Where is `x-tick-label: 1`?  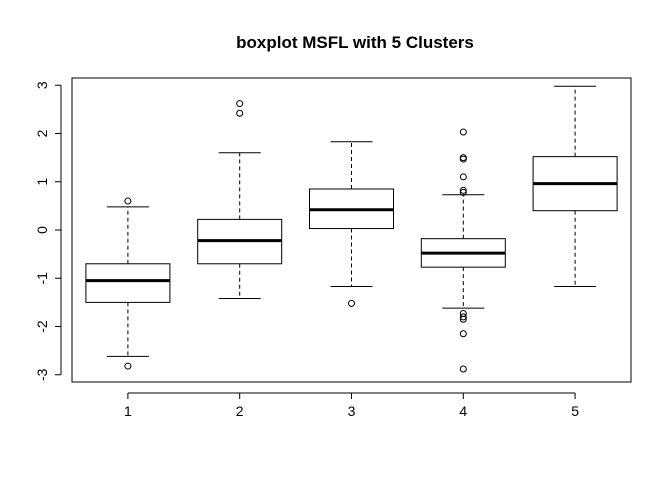 x-tick-label: 1 is located at coordinates (128, 411).